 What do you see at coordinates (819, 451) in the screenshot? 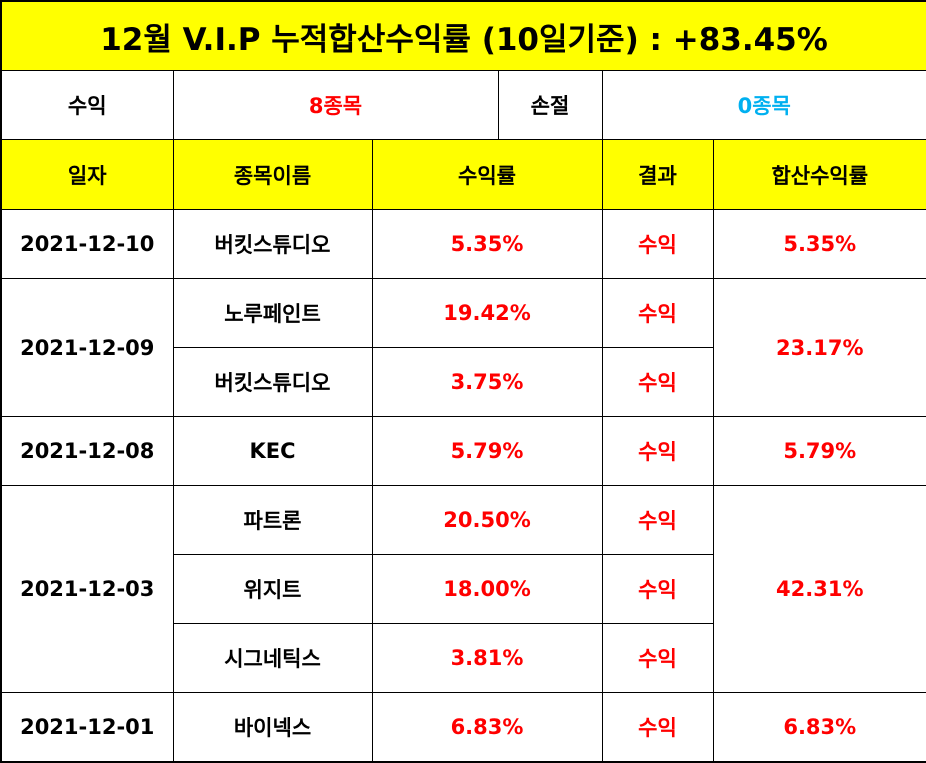
I see `group-total-return: 5.79%` at bounding box center [819, 451].